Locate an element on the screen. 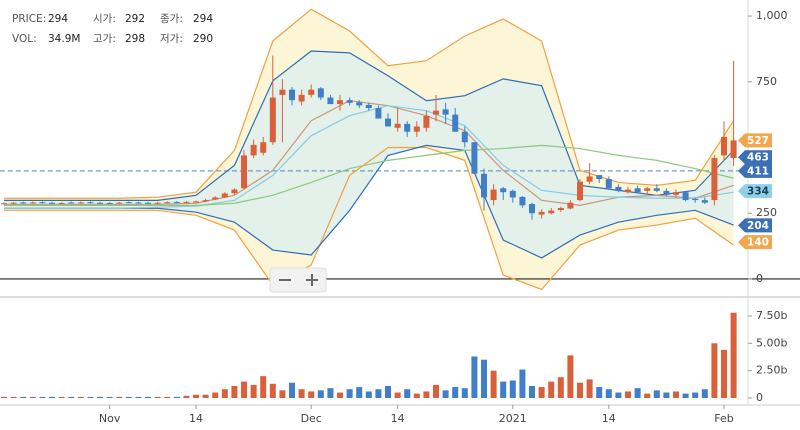 The width and height of the screenshot is (800, 430). header-value: 294 is located at coordinates (58, 19).